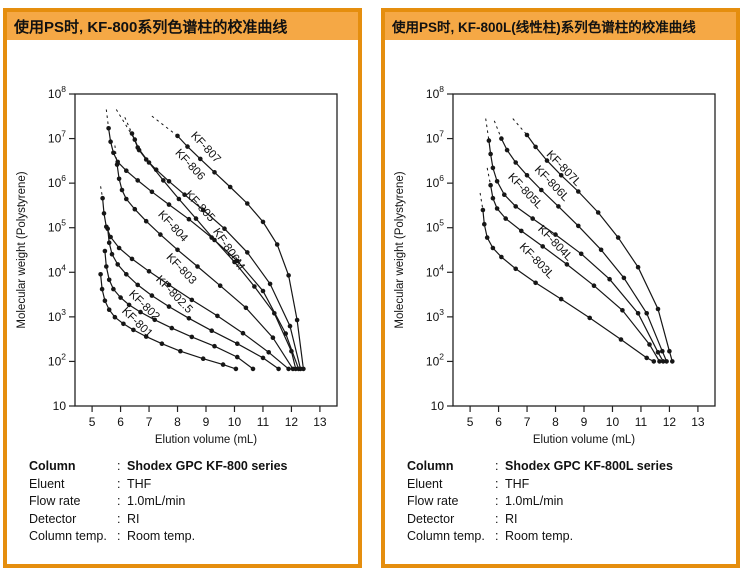 This screenshot has height=572, width=743. I want to click on spec-value: Shodex GPC KF-800L series, so click(589, 466).